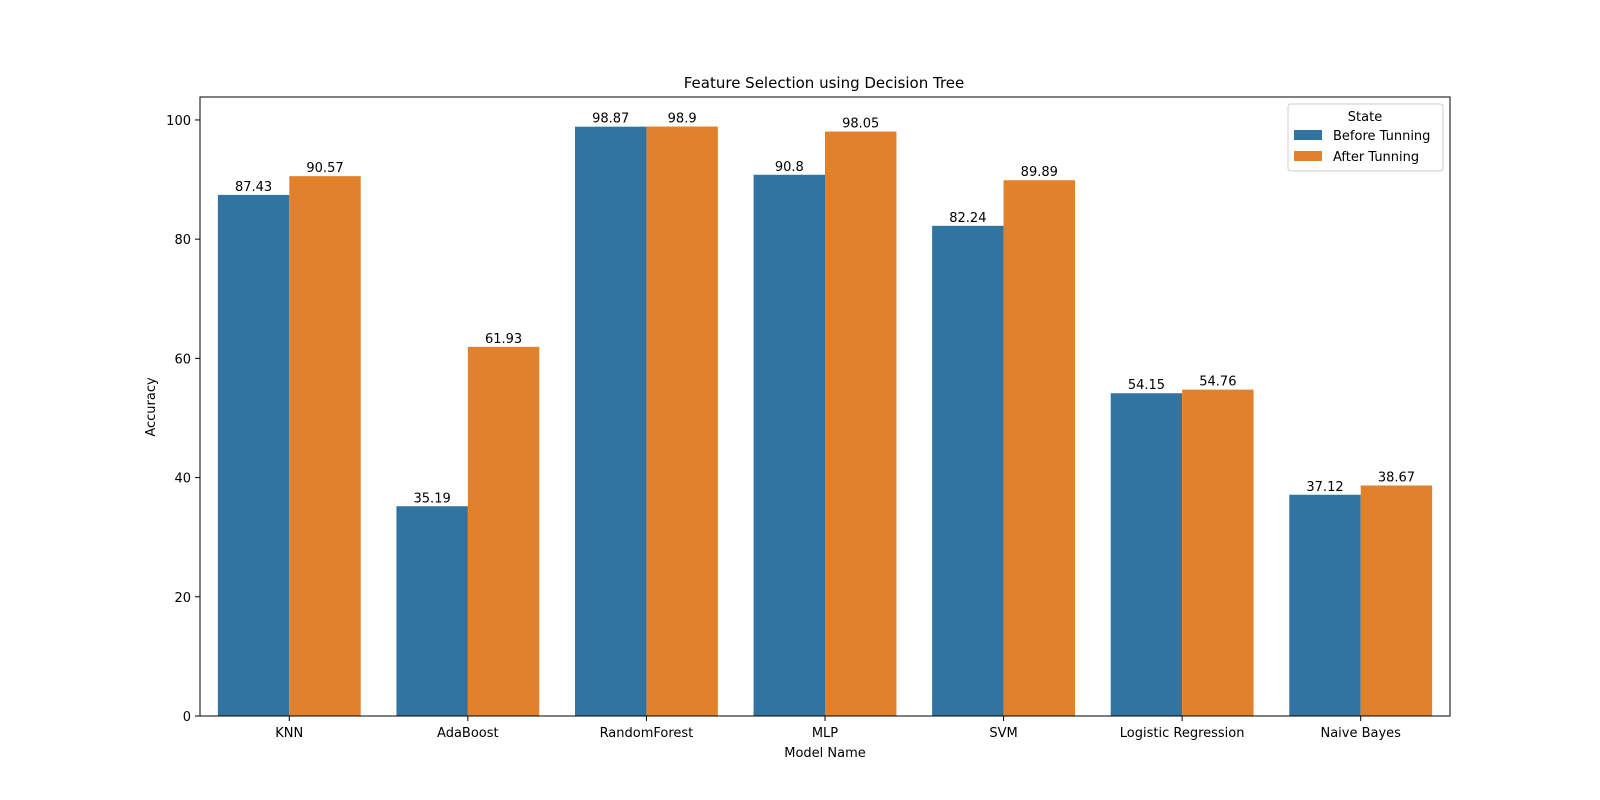 This screenshot has height=800, width=1600. What do you see at coordinates (182, 598) in the screenshot?
I see `y-tick-label-20: 20` at bounding box center [182, 598].